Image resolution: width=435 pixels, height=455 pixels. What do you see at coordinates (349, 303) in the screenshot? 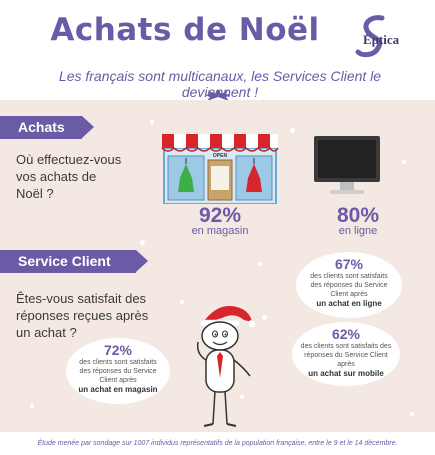
I see `bubble-online-strong: un achat en ligne` at bounding box center [349, 303].